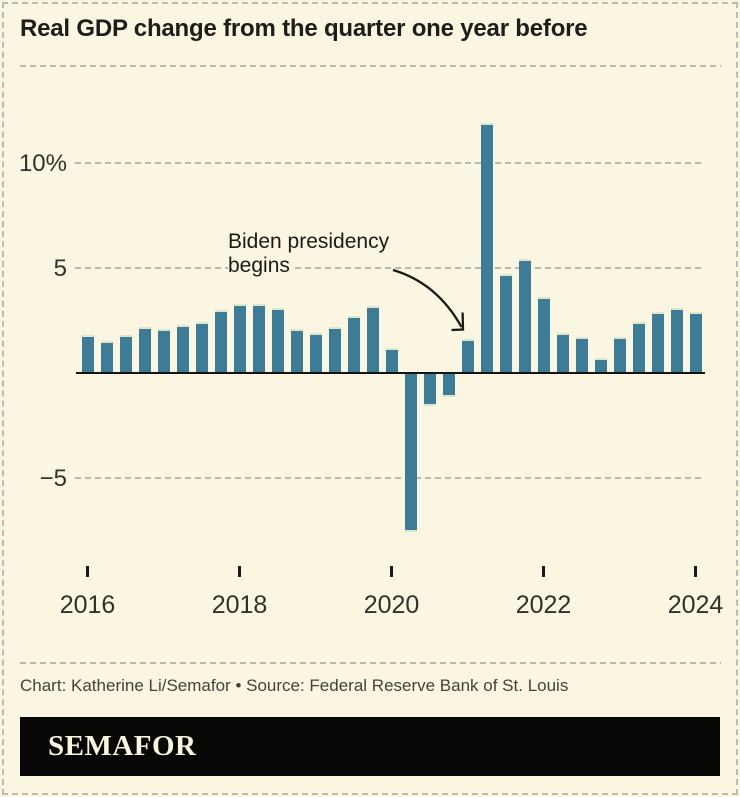  I want to click on bar-q1-2016, so click(87, 354).